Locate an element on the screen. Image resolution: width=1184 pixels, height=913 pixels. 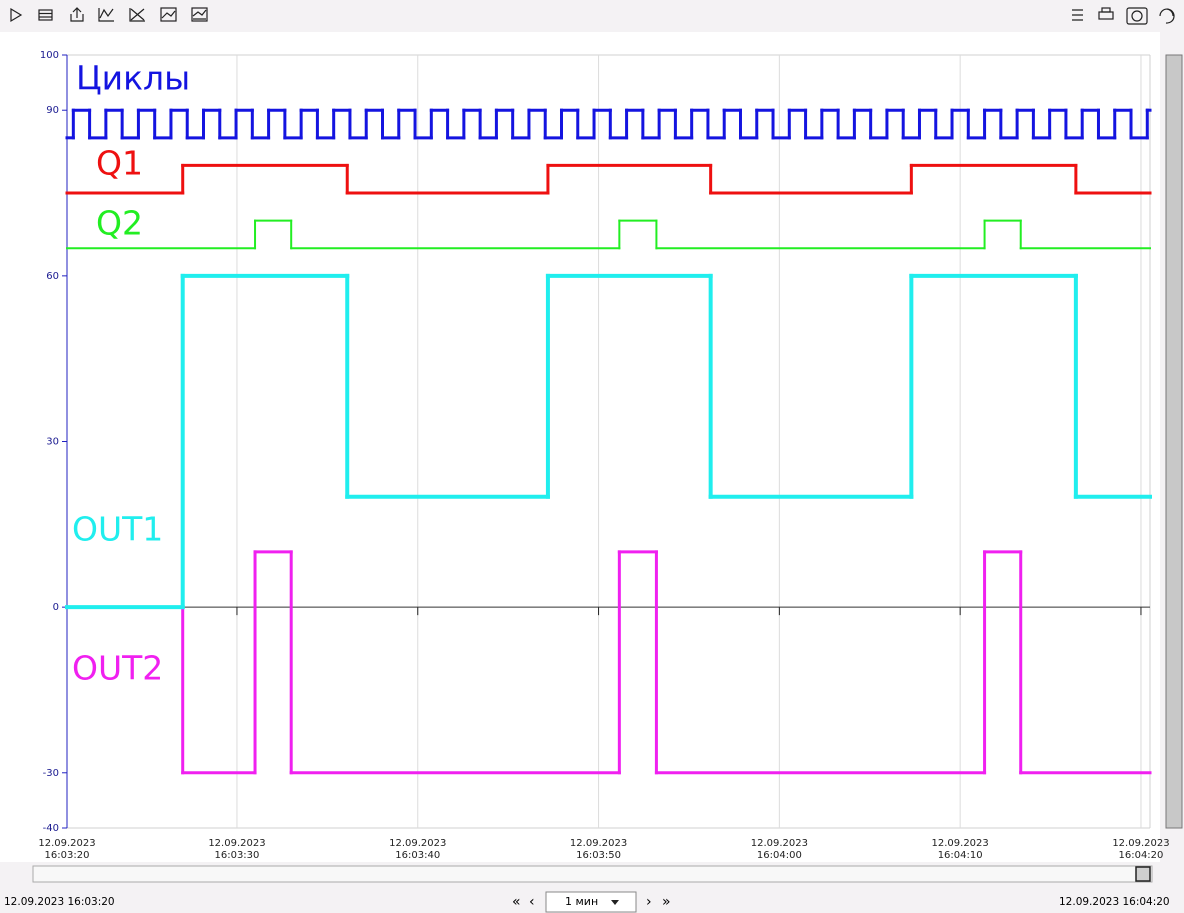
range-start: 12.09.2023 16:03:20 is located at coordinates (59, 902).